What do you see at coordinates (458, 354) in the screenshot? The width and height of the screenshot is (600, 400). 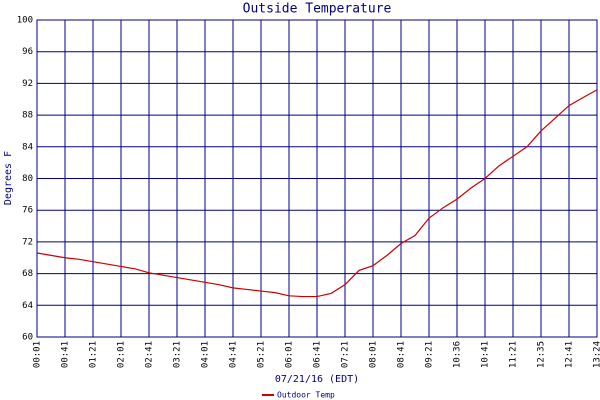 I see `x-tick-label: 10:36` at bounding box center [458, 354].